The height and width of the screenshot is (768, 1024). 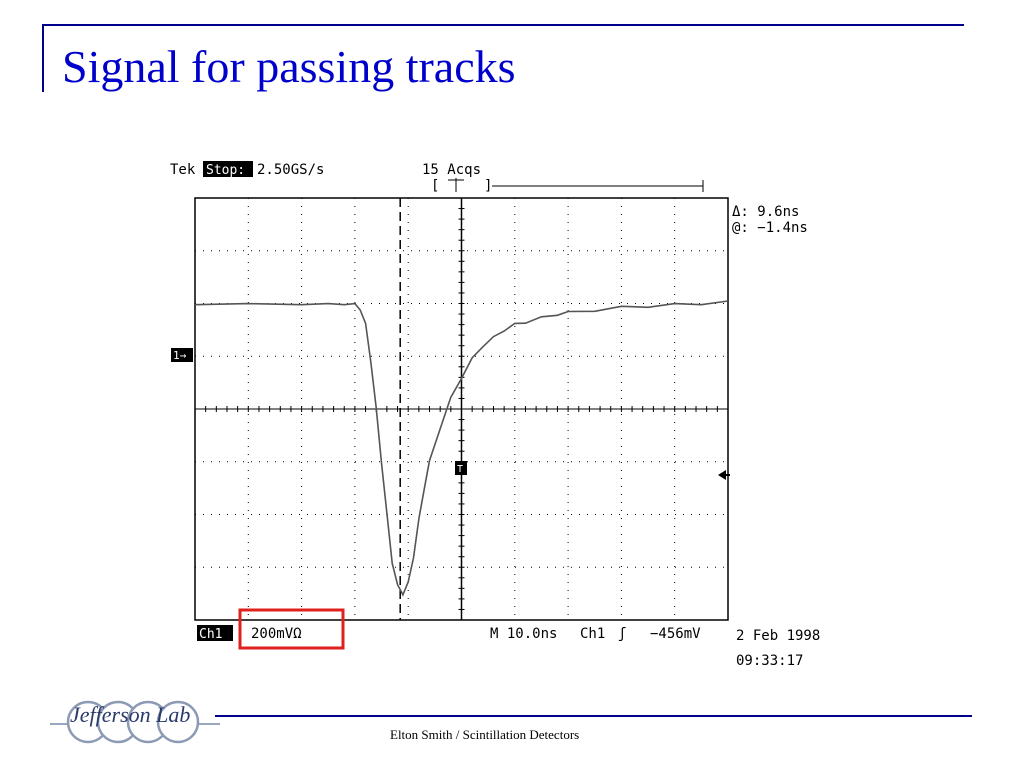 I want to click on slide-footer: Elton Smith / Scintillation Detectors, so click(x=485, y=734).